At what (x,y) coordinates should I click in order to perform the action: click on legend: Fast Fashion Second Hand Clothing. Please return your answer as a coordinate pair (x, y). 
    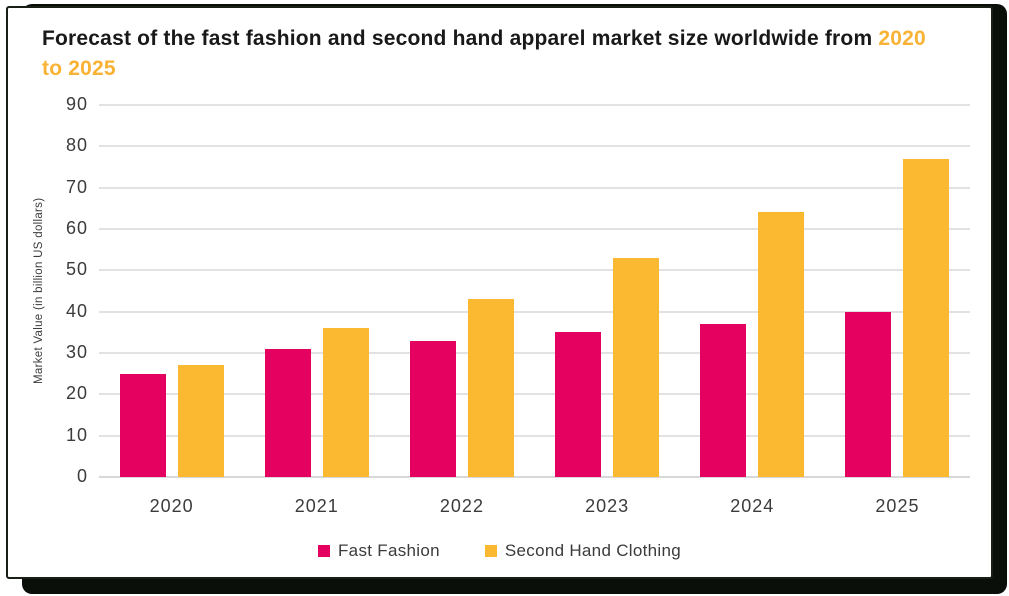
    Looking at the image, I should click on (499, 551).